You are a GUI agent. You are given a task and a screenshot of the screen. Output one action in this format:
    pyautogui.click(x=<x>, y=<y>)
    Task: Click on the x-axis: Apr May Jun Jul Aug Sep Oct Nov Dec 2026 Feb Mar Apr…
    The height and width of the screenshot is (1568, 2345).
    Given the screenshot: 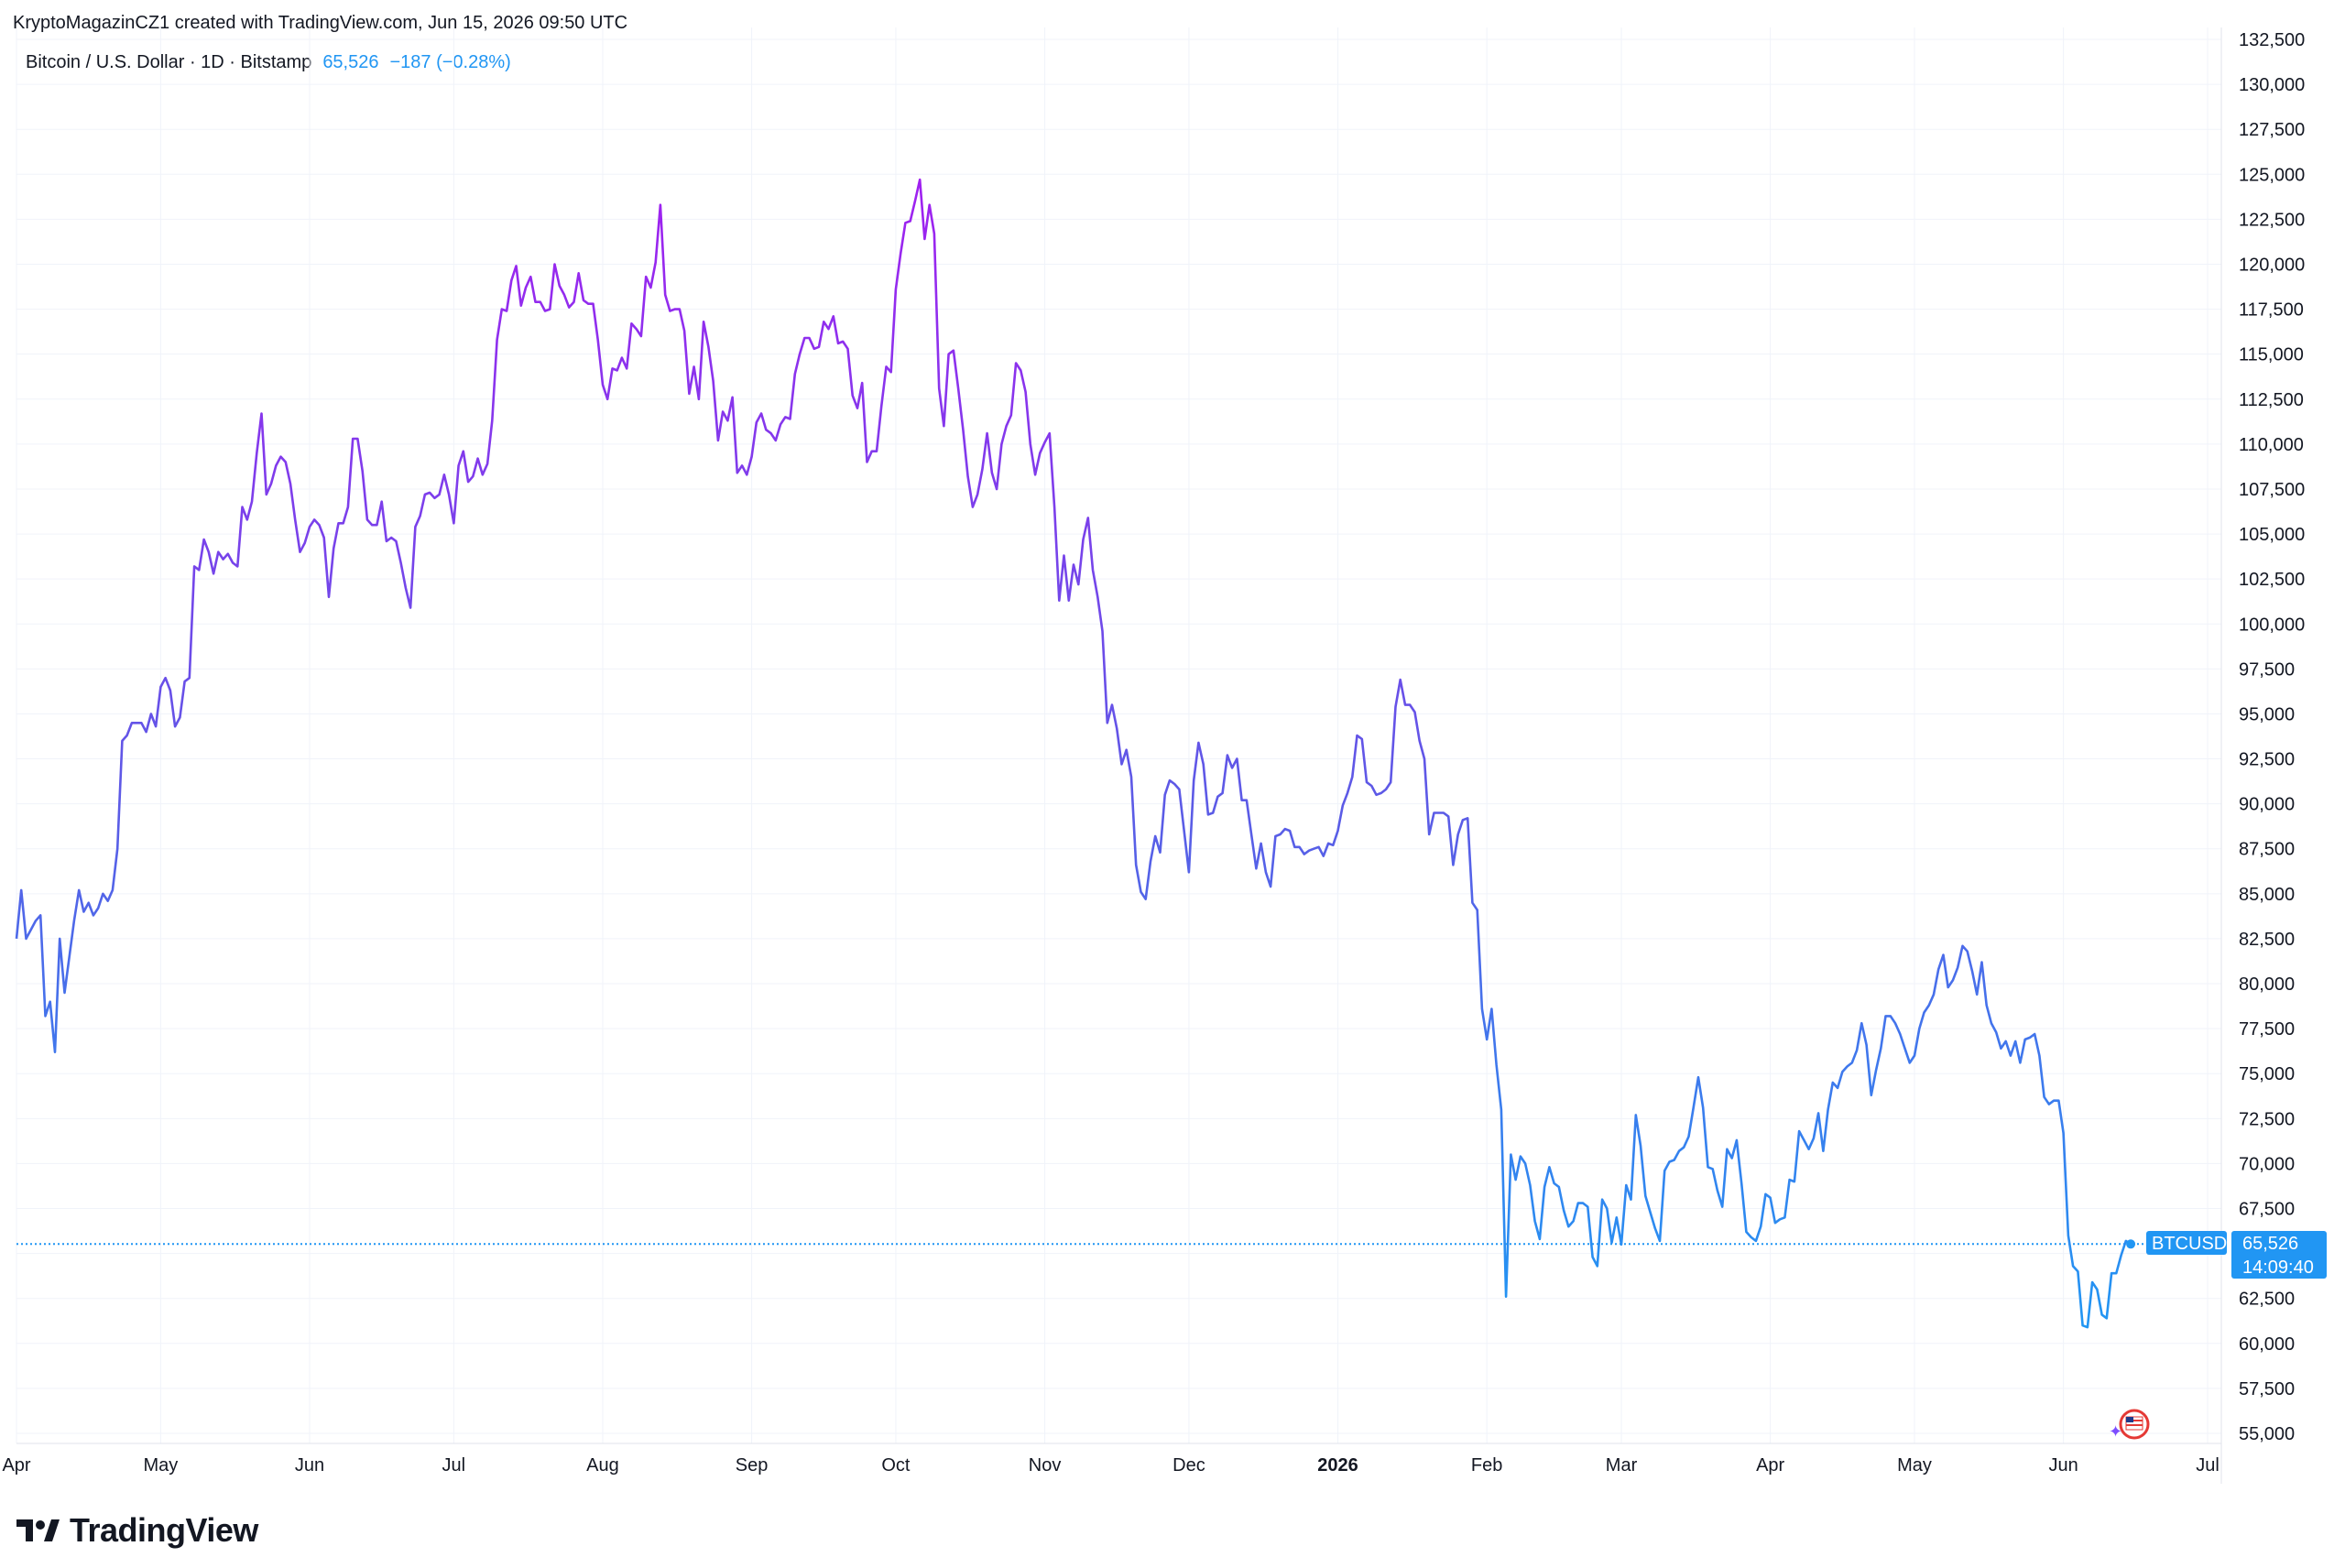 What is the action you would take?
    pyautogui.click(x=1110, y=1465)
    